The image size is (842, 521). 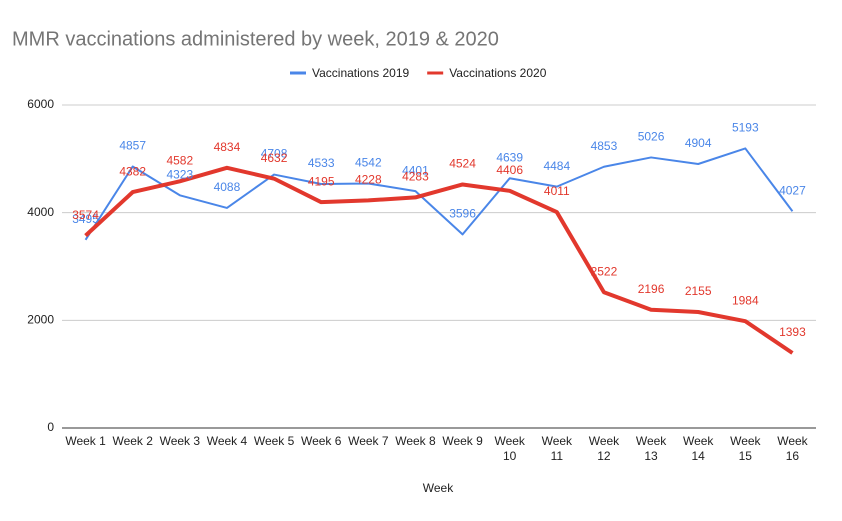 I want to click on data-label: 4542, so click(x=368, y=163).